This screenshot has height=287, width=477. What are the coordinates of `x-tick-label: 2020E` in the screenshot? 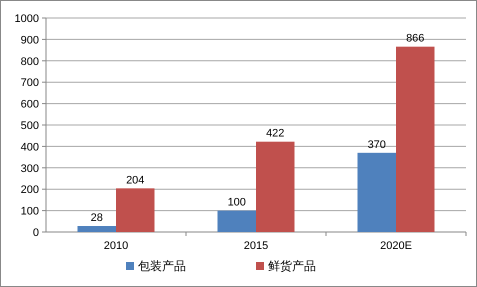 It's located at (396, 246).